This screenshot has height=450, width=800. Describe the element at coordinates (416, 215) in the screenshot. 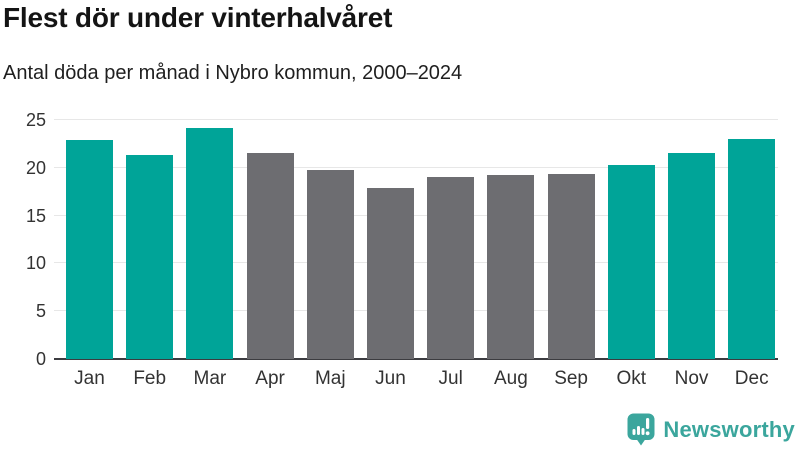

I see `gridline-y15` at that location.